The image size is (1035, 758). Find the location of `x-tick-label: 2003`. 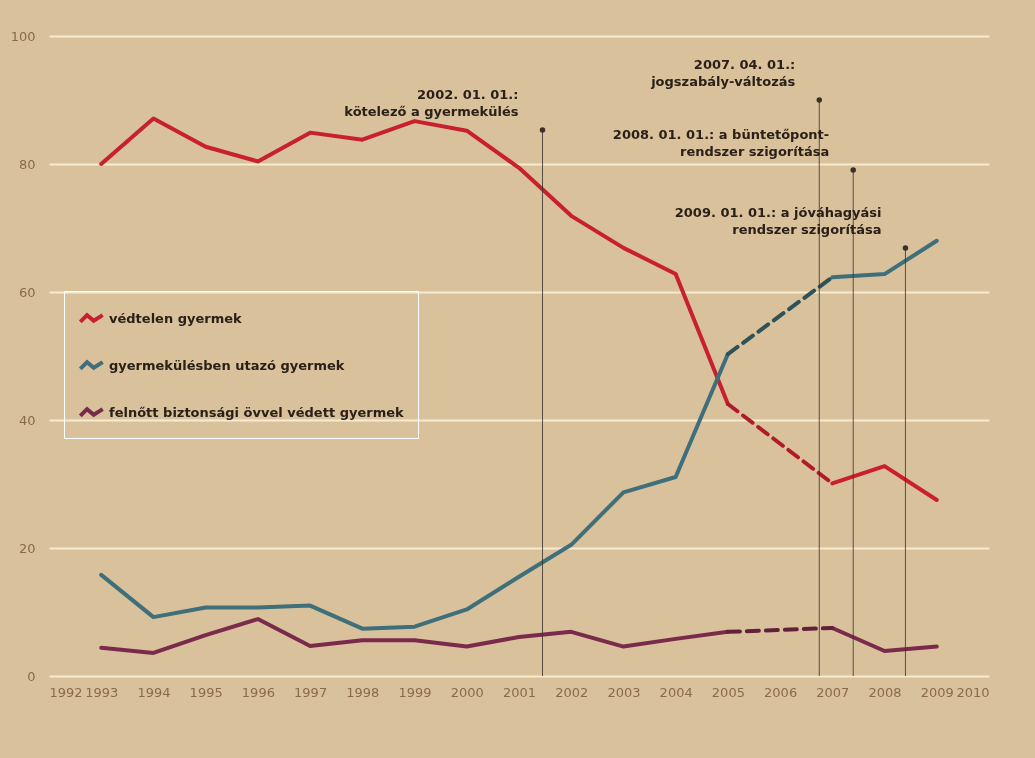

x-tick-label: 2003 is located at coordinates (624, 692).